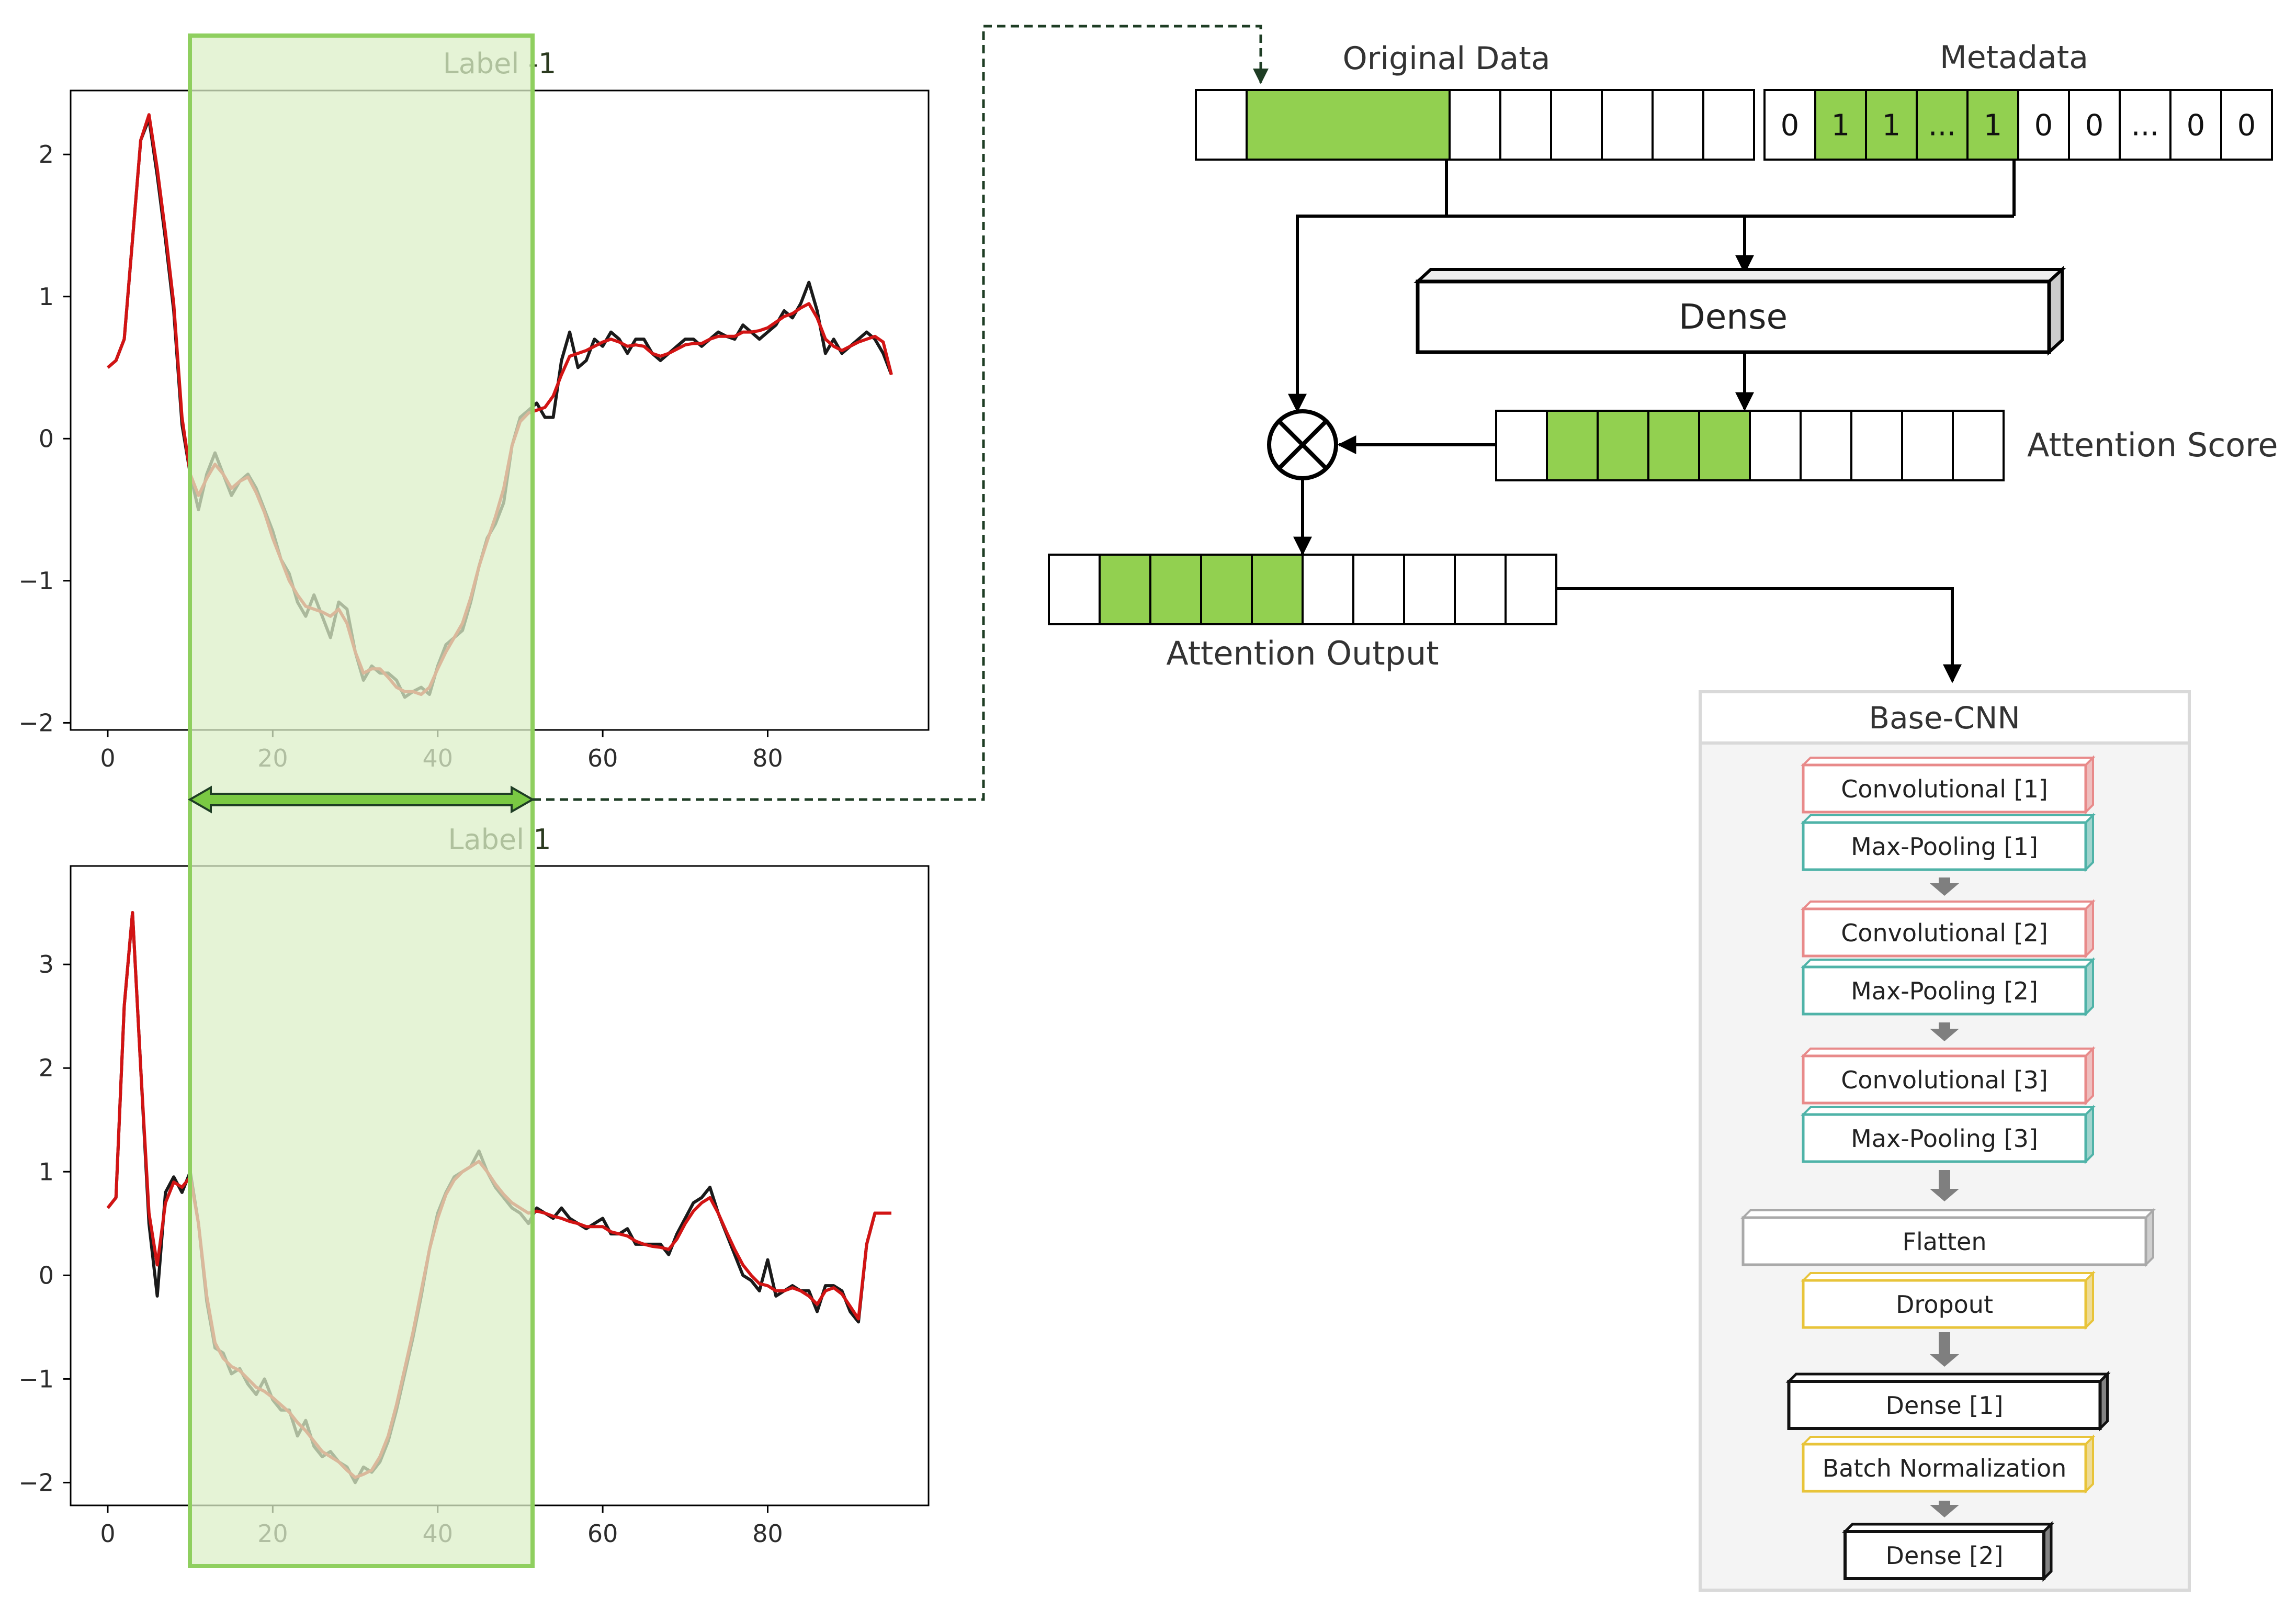 The height and width of the screenshot is (1609, 2296). What do you see at coordinates (1733, 317) in the screenshot?
I see `dense-label: Dense` at bounding box center [1733, 317].